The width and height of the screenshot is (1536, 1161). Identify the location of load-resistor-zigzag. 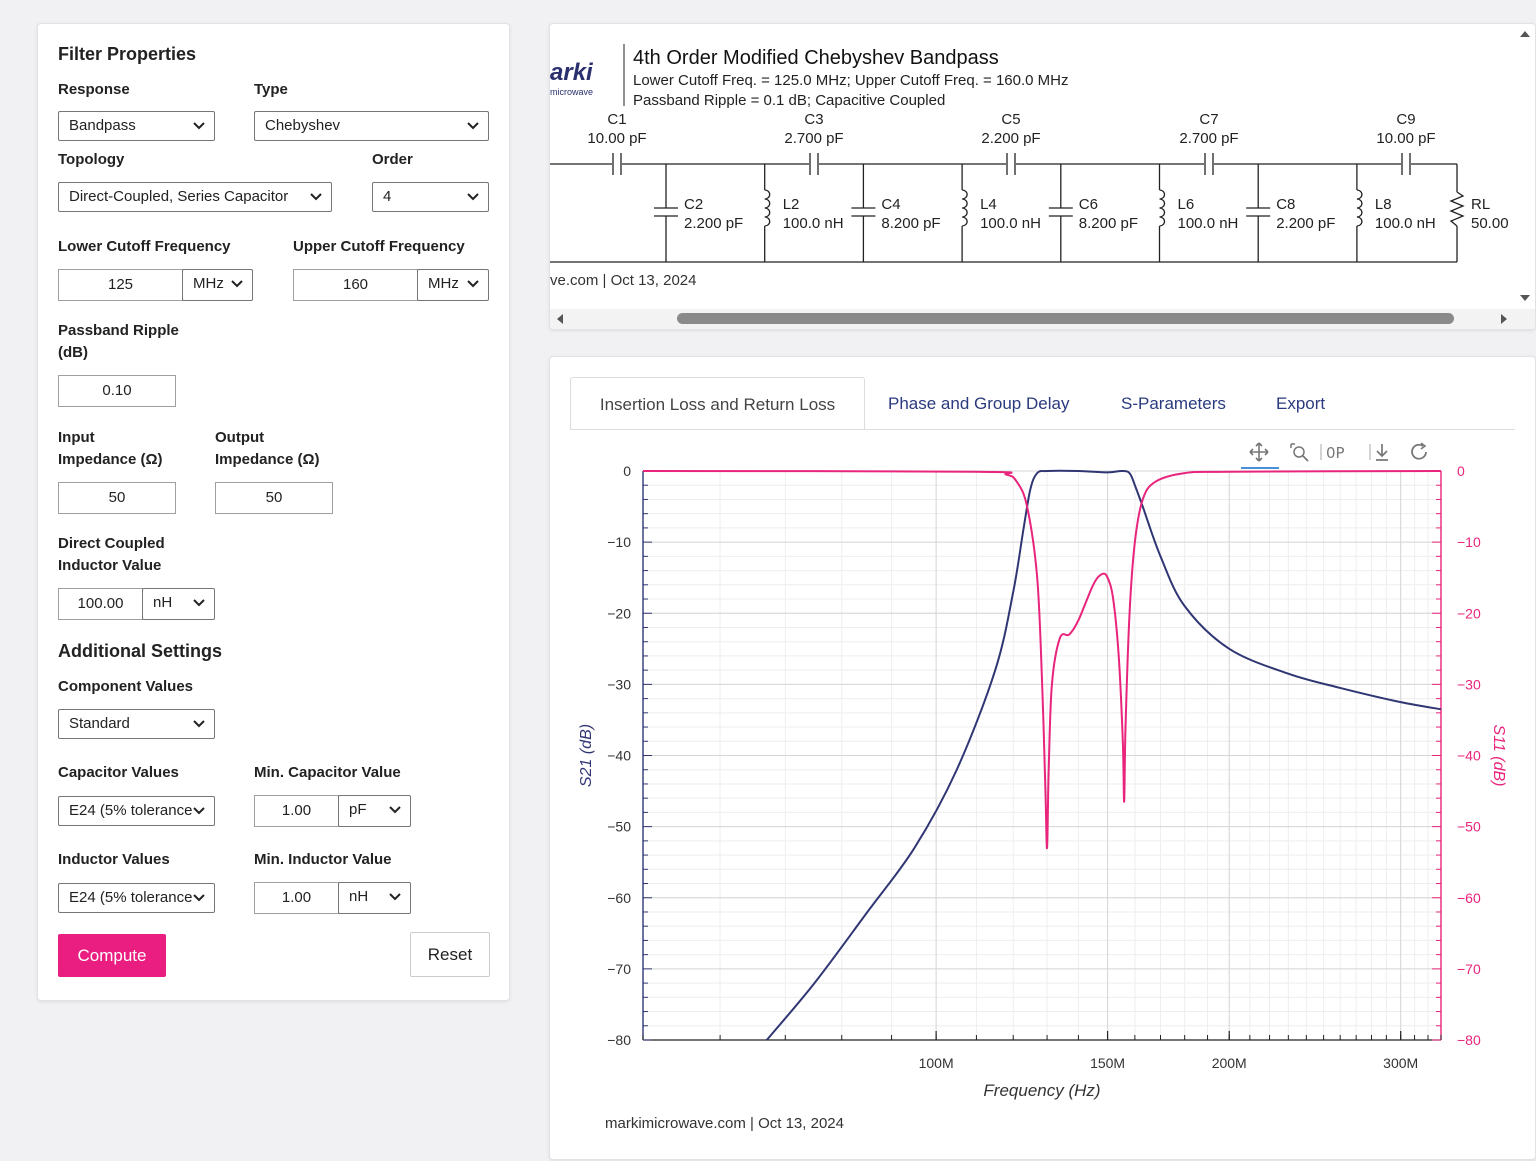
(1457, 209).